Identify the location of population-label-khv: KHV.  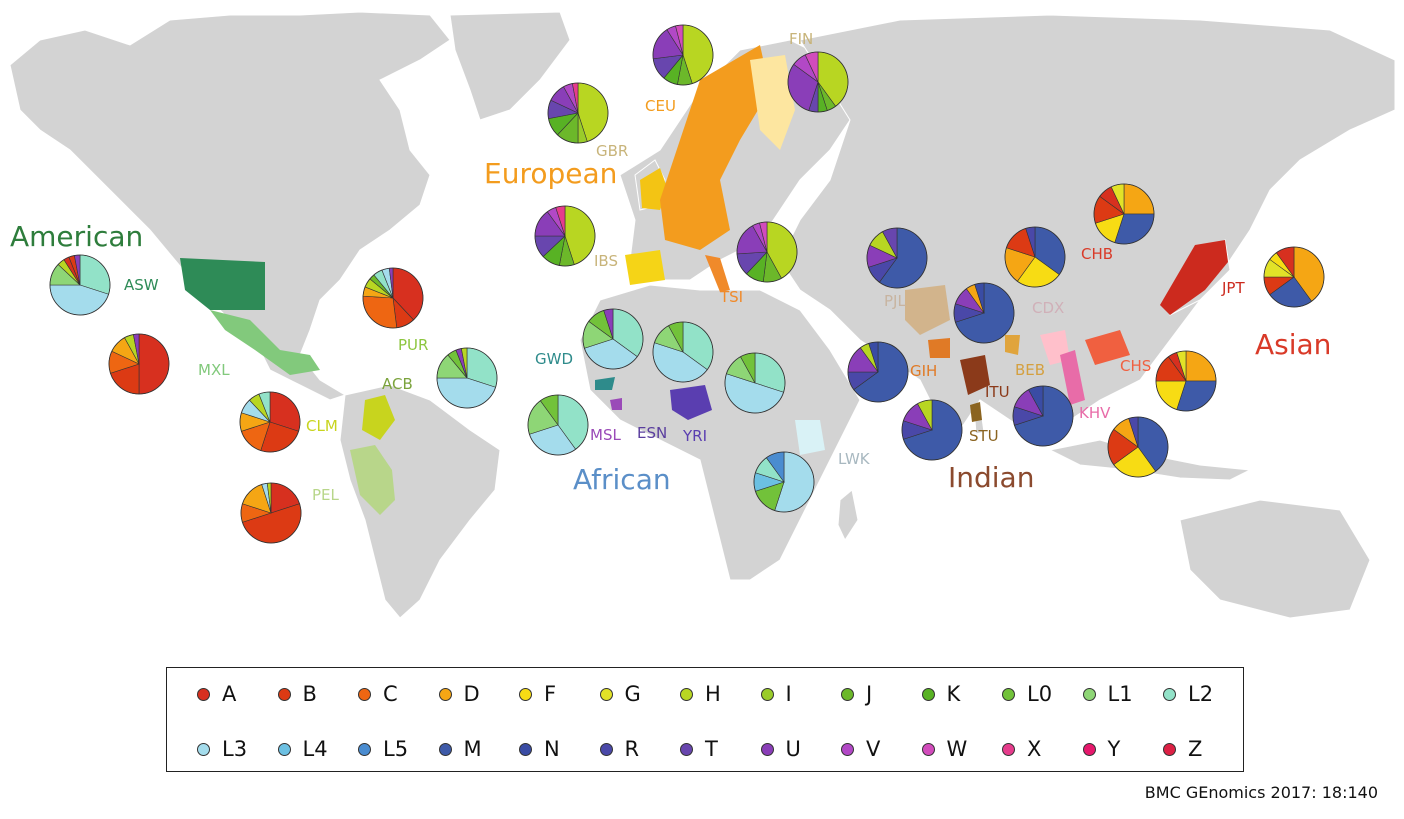
(1095, 413).